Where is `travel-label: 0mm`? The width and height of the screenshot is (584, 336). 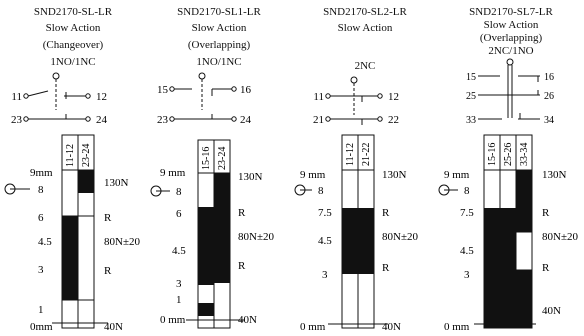
travel-label: 0mm is located at coordinates (41, 327).